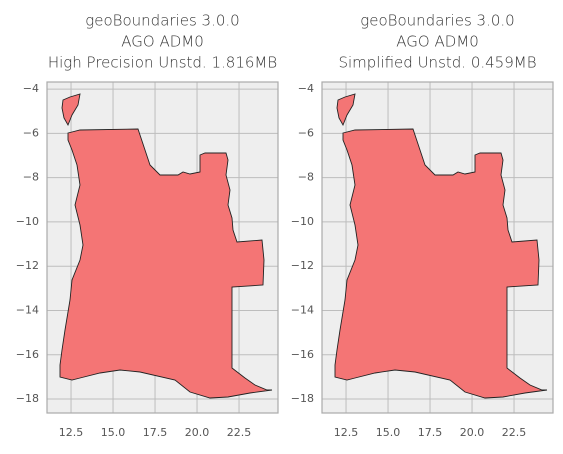 This screenshot has width=563, height=454. Describe the element at coordinates (437, 63) in the screenshot. I see `panel-title: Simplified Unstd. 0.459MB` at that location.